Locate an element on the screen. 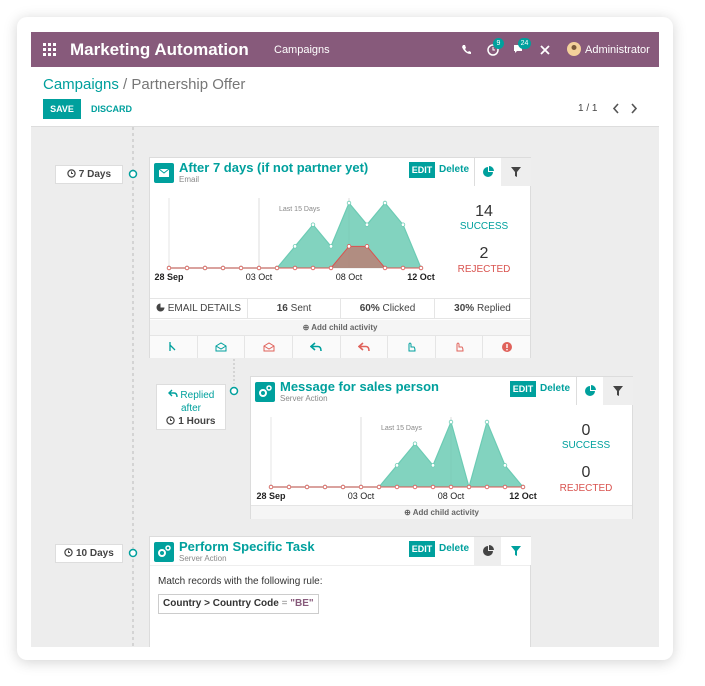  rejected-count: 0 is located at coordinates (586, 472).